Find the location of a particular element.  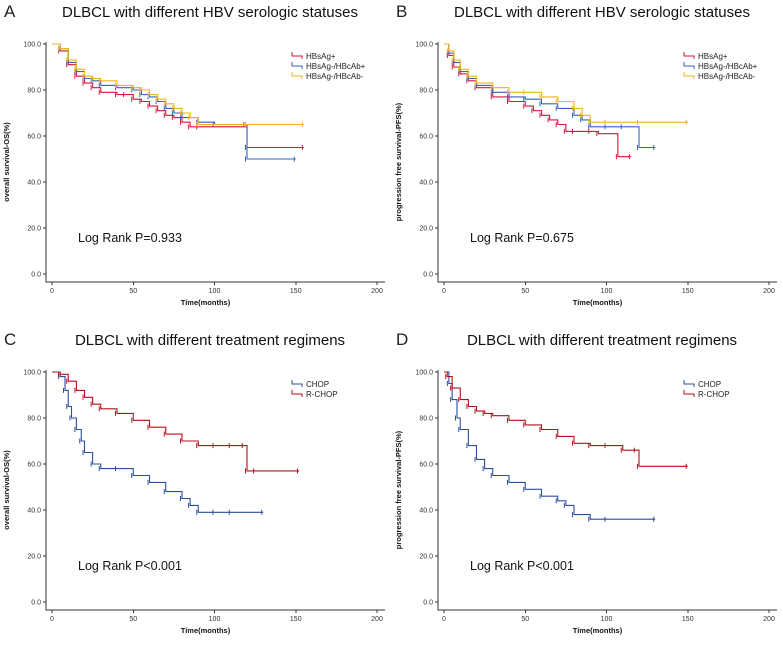

log-rank-annotation: Log Rank P=0.675 is located at coordinates (522, 238).